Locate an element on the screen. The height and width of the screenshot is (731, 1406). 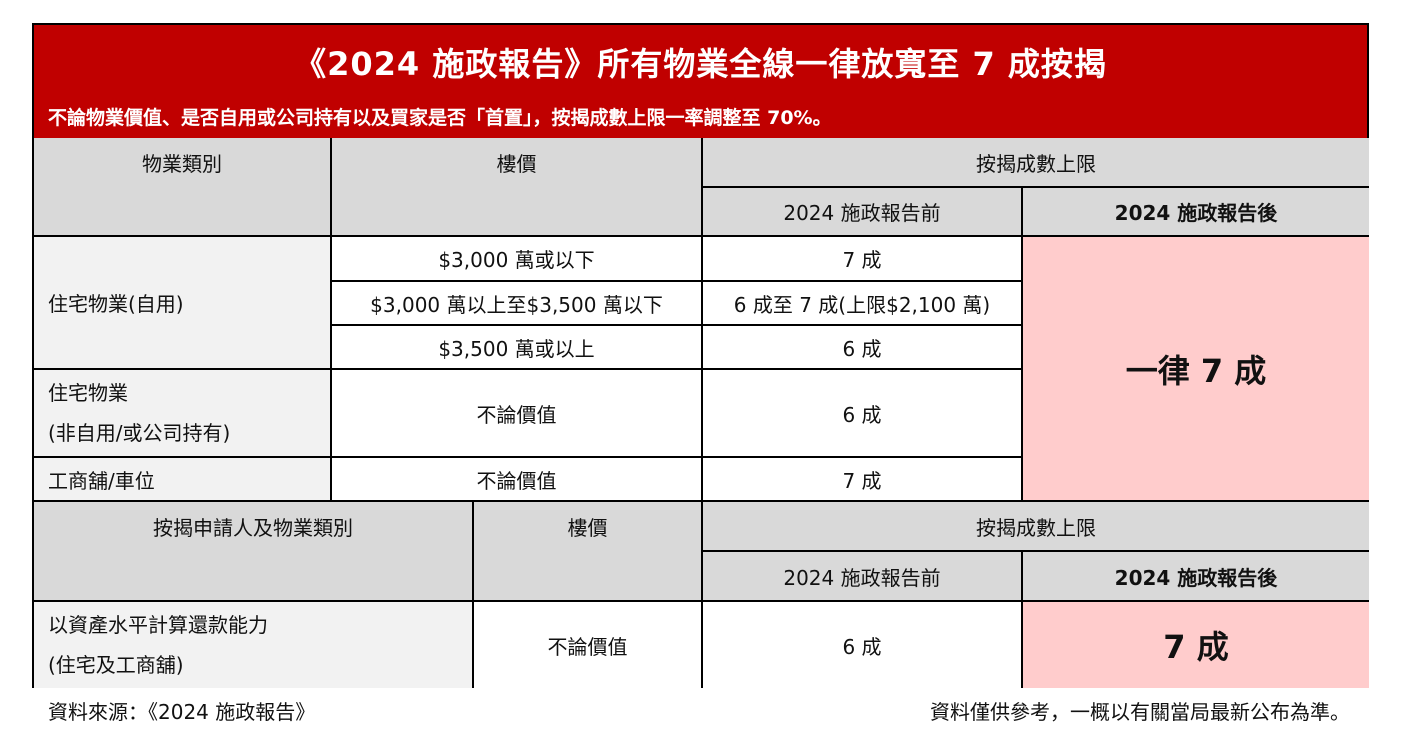
label-line-1: 以資產水平計算還款能力 is located at coordinates (158, 625).